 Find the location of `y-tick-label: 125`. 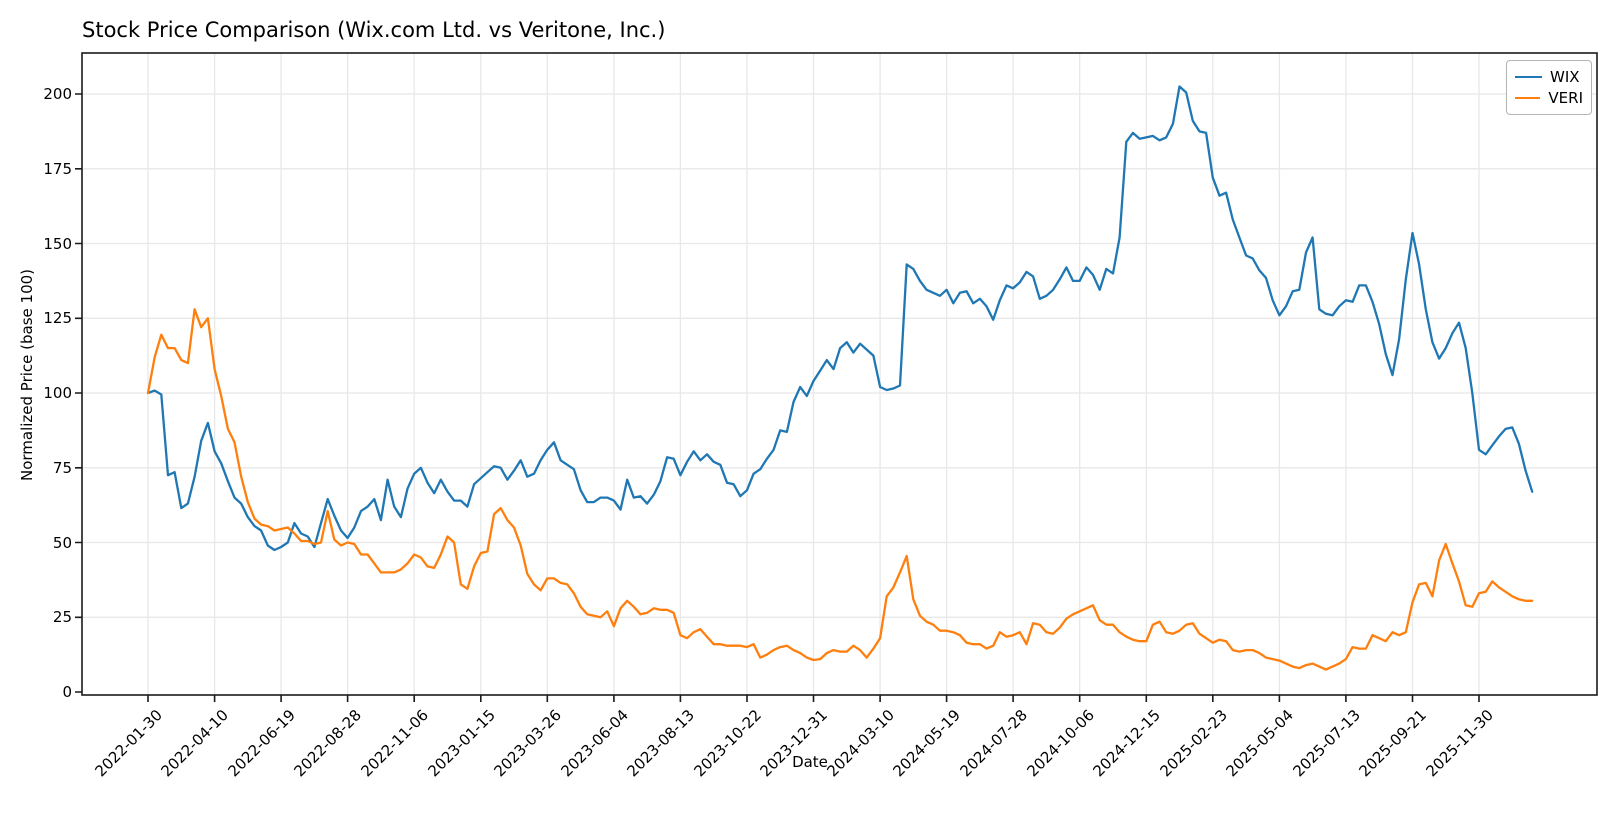

y-tick-label: 125 is located at coordinates (57, 318).